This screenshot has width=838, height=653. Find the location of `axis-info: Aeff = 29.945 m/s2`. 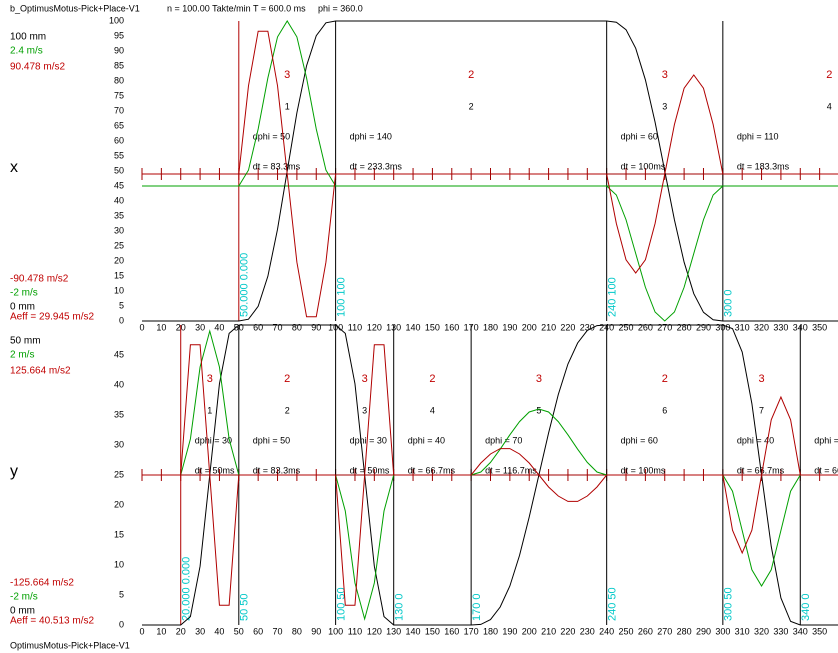

axis-info: Aeff = 29.945 m/s2 is located at coordinates (52, 317).